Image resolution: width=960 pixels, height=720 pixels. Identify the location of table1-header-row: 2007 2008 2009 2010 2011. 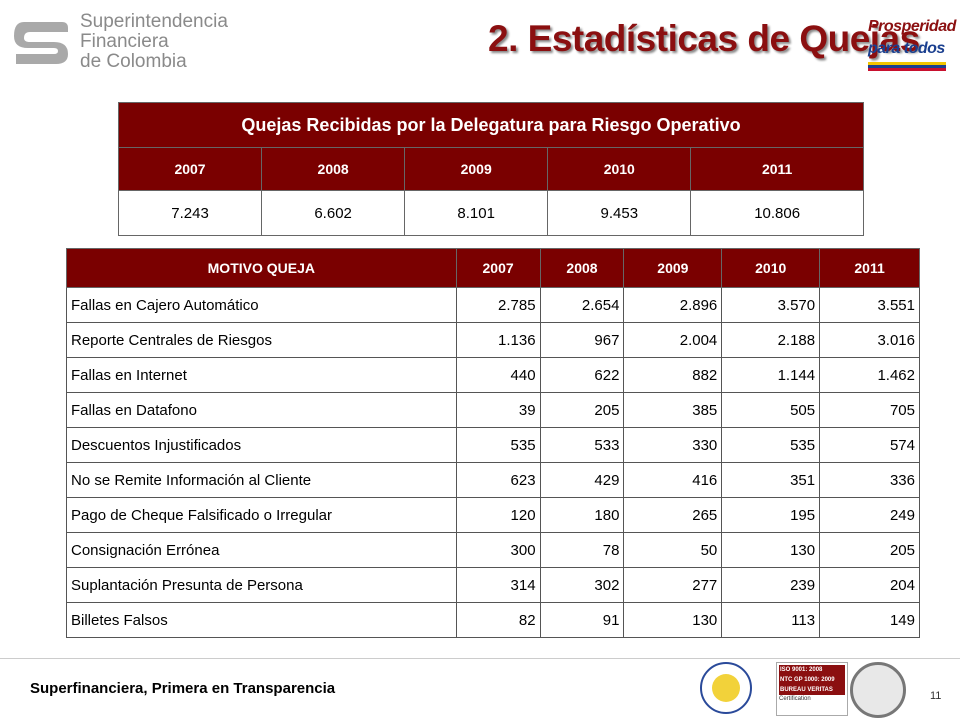
(490, 169).